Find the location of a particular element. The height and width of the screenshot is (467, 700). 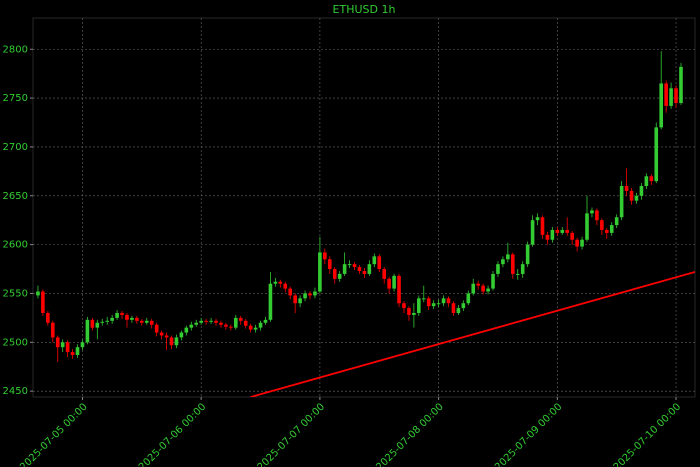

y-tick-label: 2600 is located at coordinates (15, 245).